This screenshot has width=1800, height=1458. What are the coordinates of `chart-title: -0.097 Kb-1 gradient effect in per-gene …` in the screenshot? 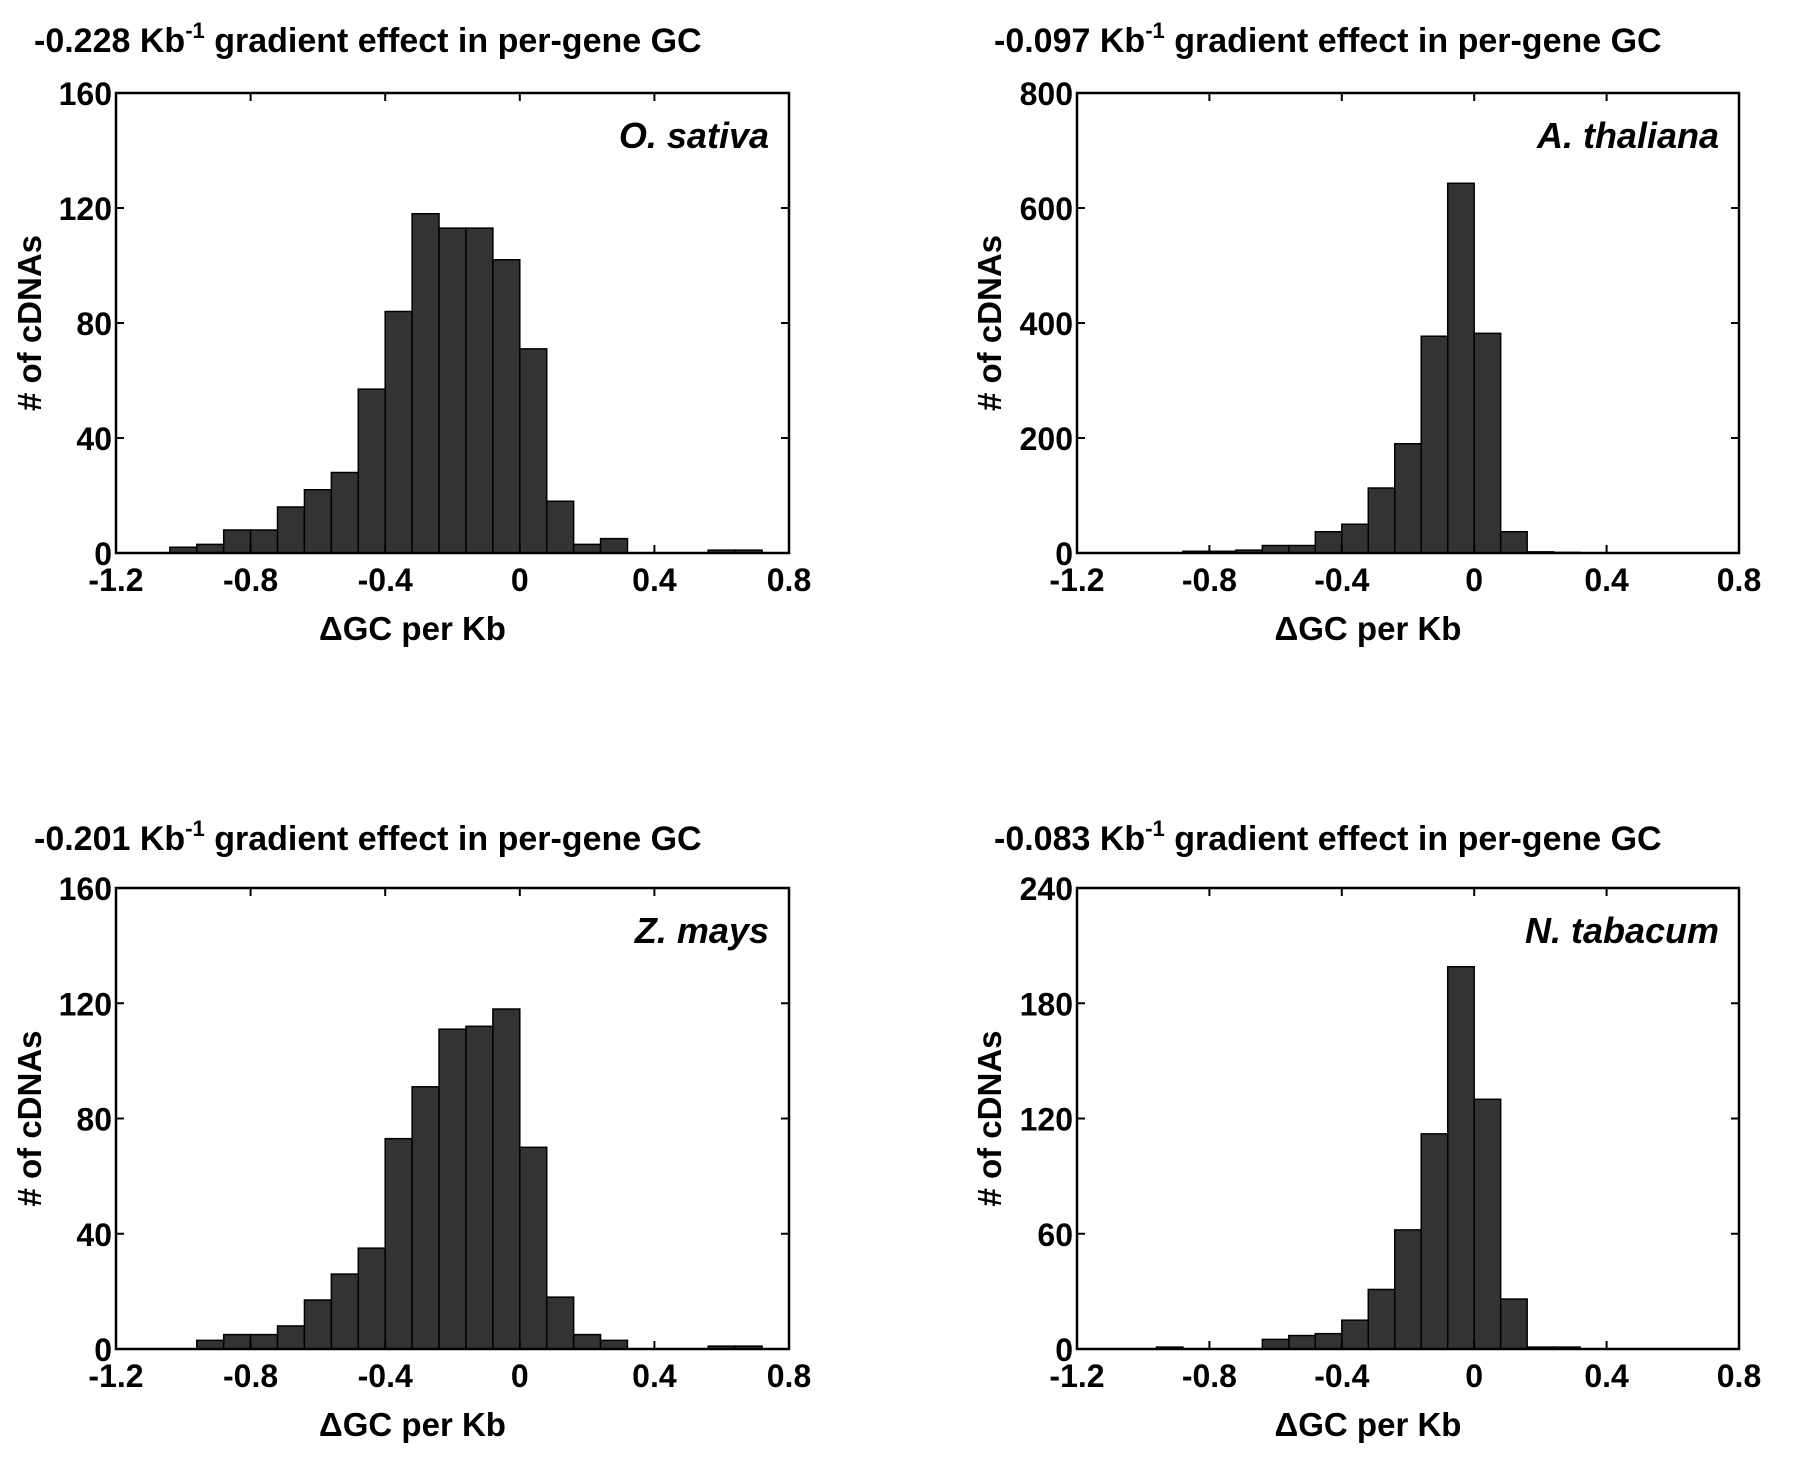 It's located at (1328, 39).